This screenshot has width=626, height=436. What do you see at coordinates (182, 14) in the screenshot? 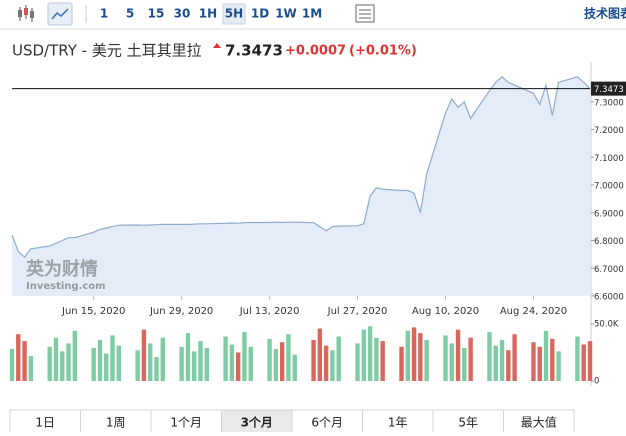
I see `interval-button: 30` at bounding box center [182, 14].